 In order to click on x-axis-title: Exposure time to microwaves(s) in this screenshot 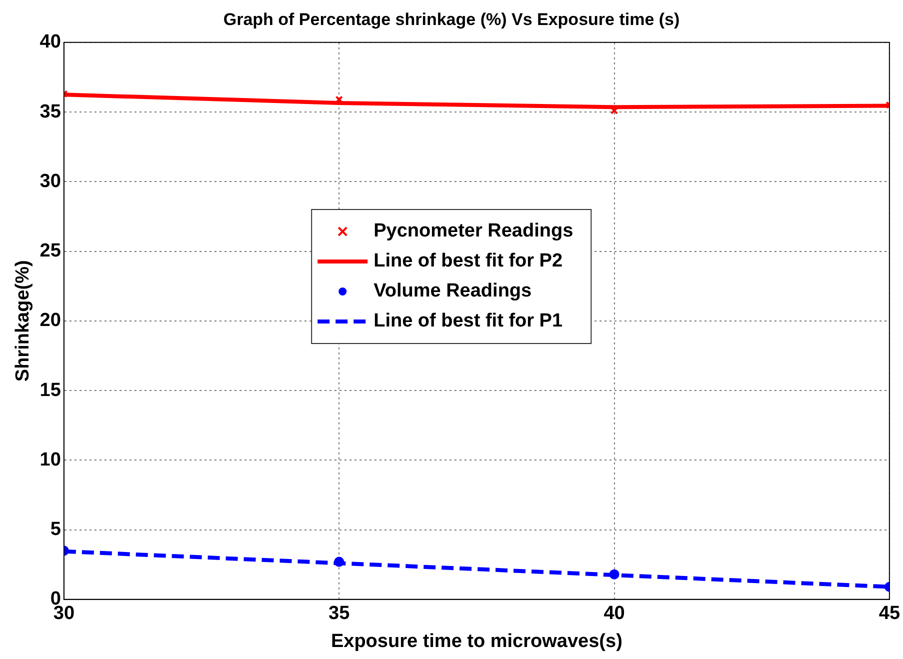, I will do `click(476, 641)`.